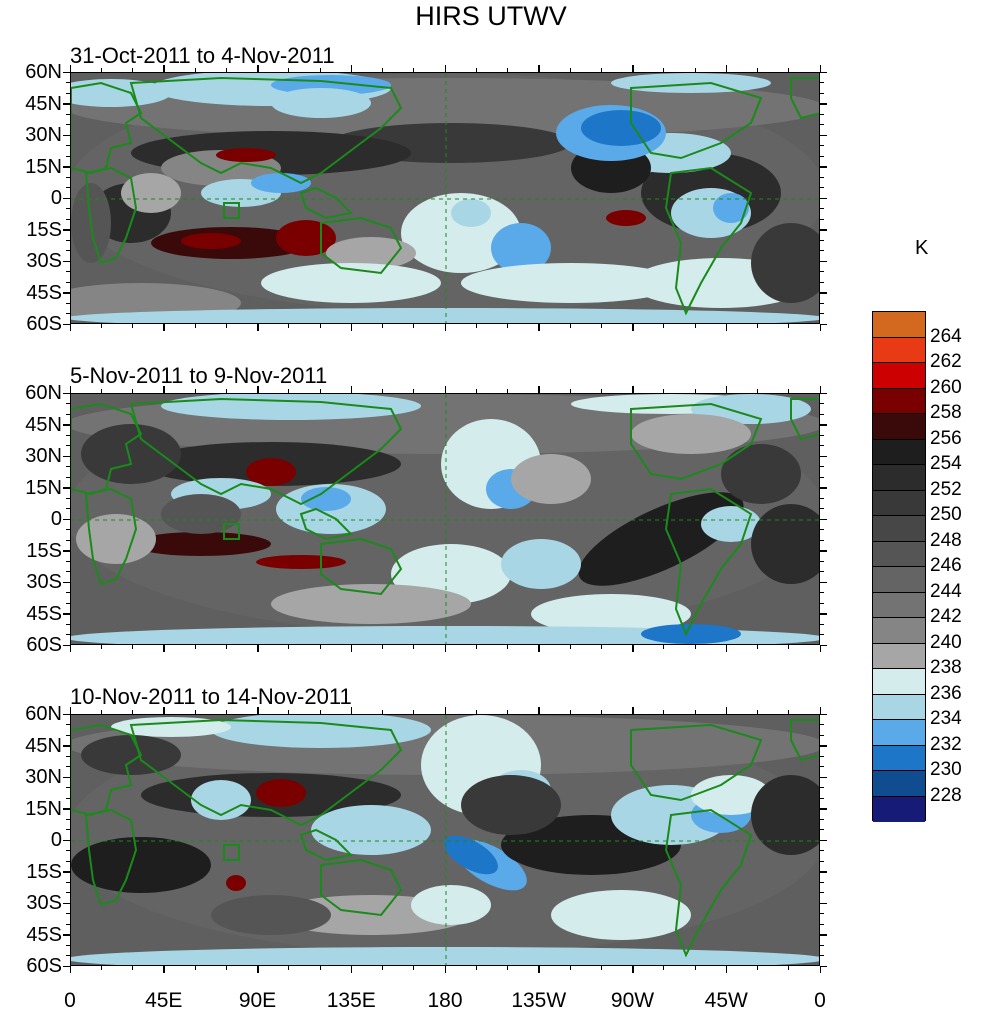  Describe the element at coordinates (231, 210) in the screenshot. I see `region-box` at that location.